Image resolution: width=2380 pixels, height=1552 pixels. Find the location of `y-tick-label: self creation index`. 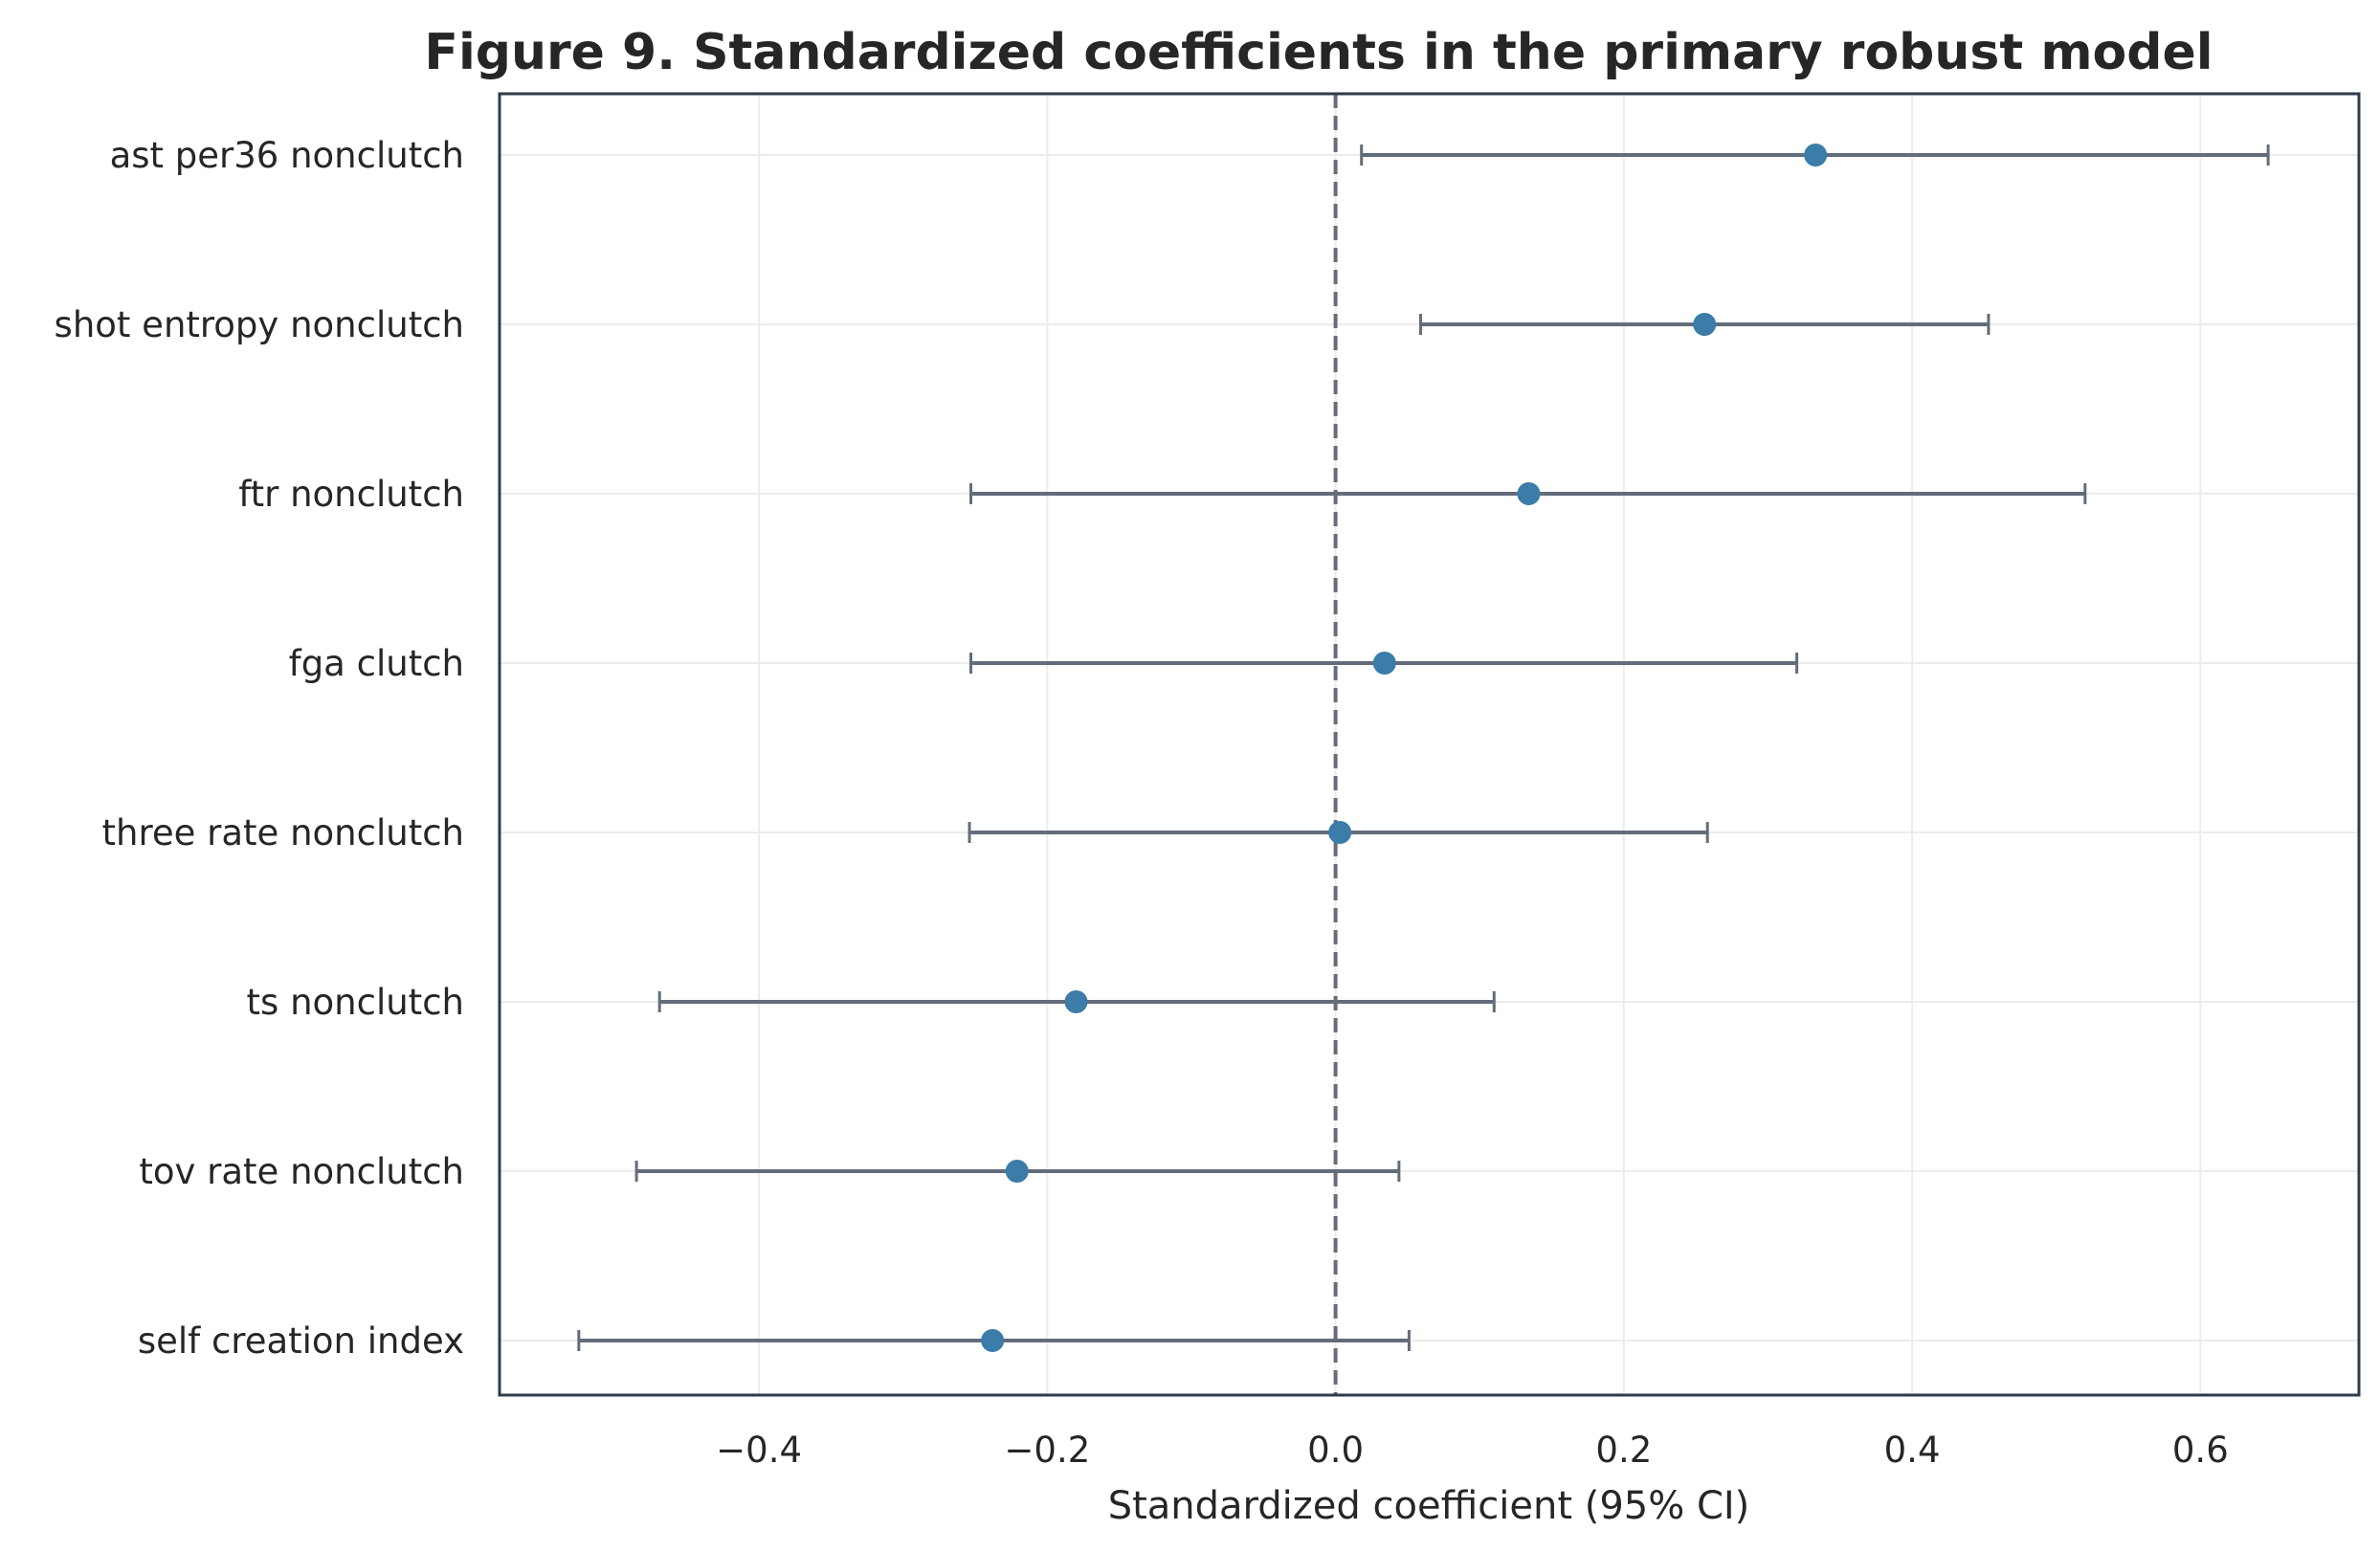

y-tick-label: self creation index is located at coordinates (301, 1341).